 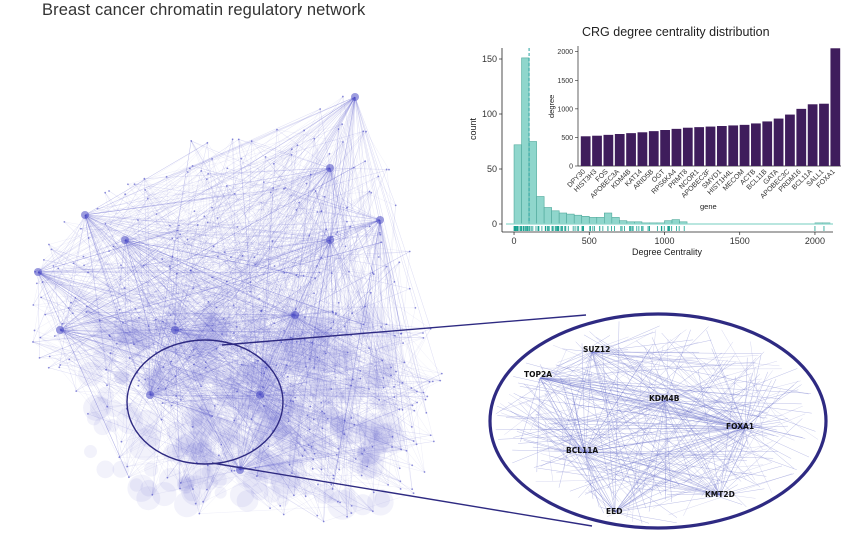 What do you see at coordinates (514, 241) in the screenshot?
I see `histogram-x-tick-label: 0` at bounding box center [514, 241].